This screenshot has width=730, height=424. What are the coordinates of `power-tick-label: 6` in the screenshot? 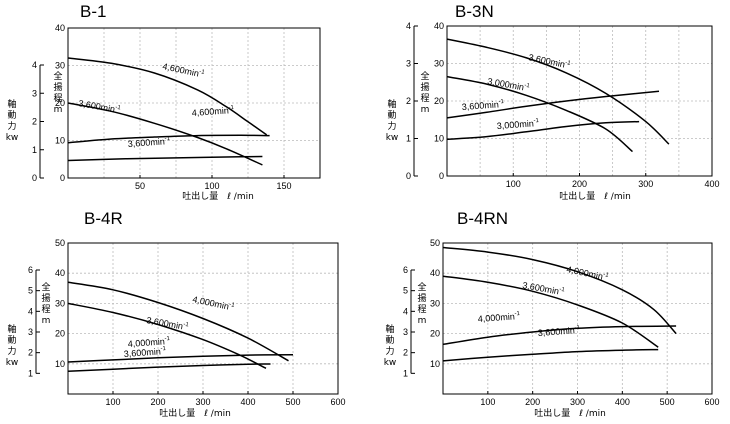 It's located at (405, 270).